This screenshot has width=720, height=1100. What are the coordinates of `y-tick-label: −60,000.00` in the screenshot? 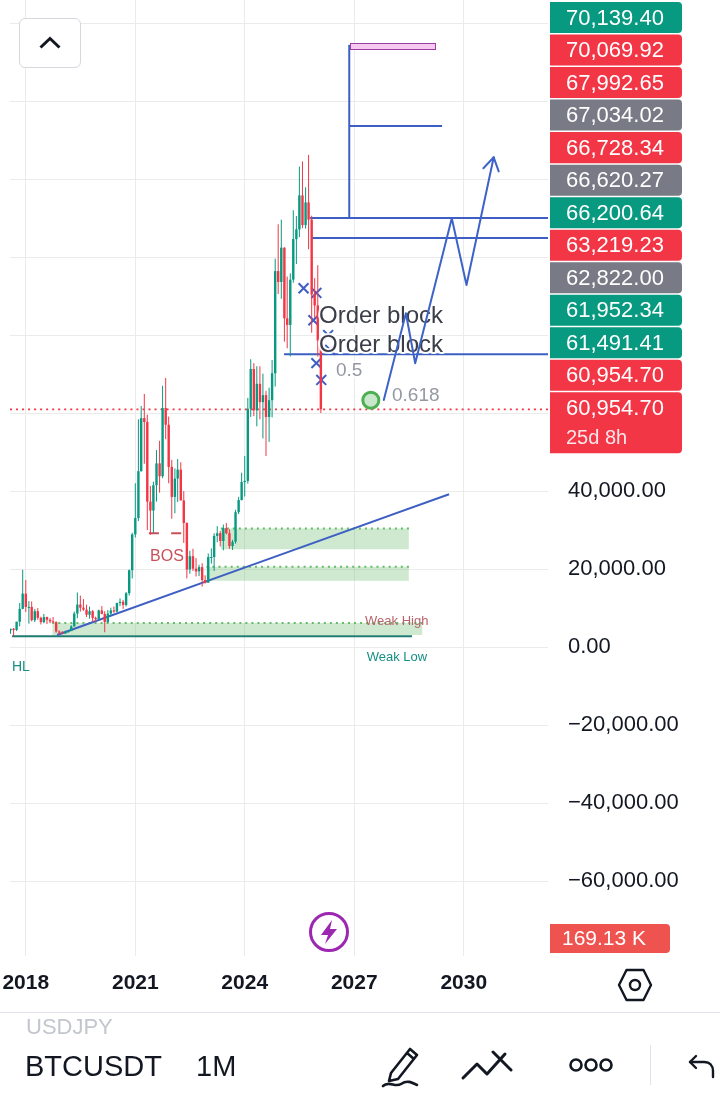 It's located at (623, 880).